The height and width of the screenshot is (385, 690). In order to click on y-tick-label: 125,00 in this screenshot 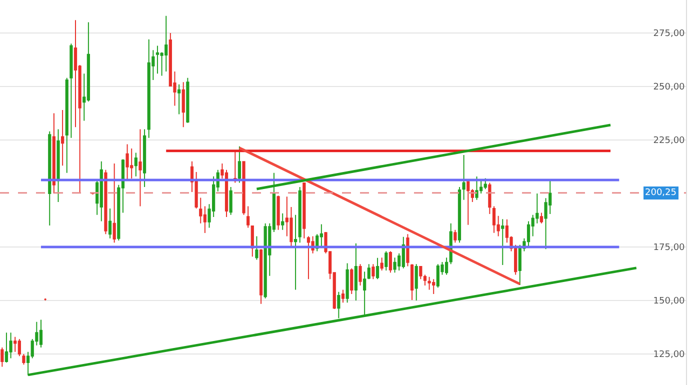, I will do `click(669, 355)`.